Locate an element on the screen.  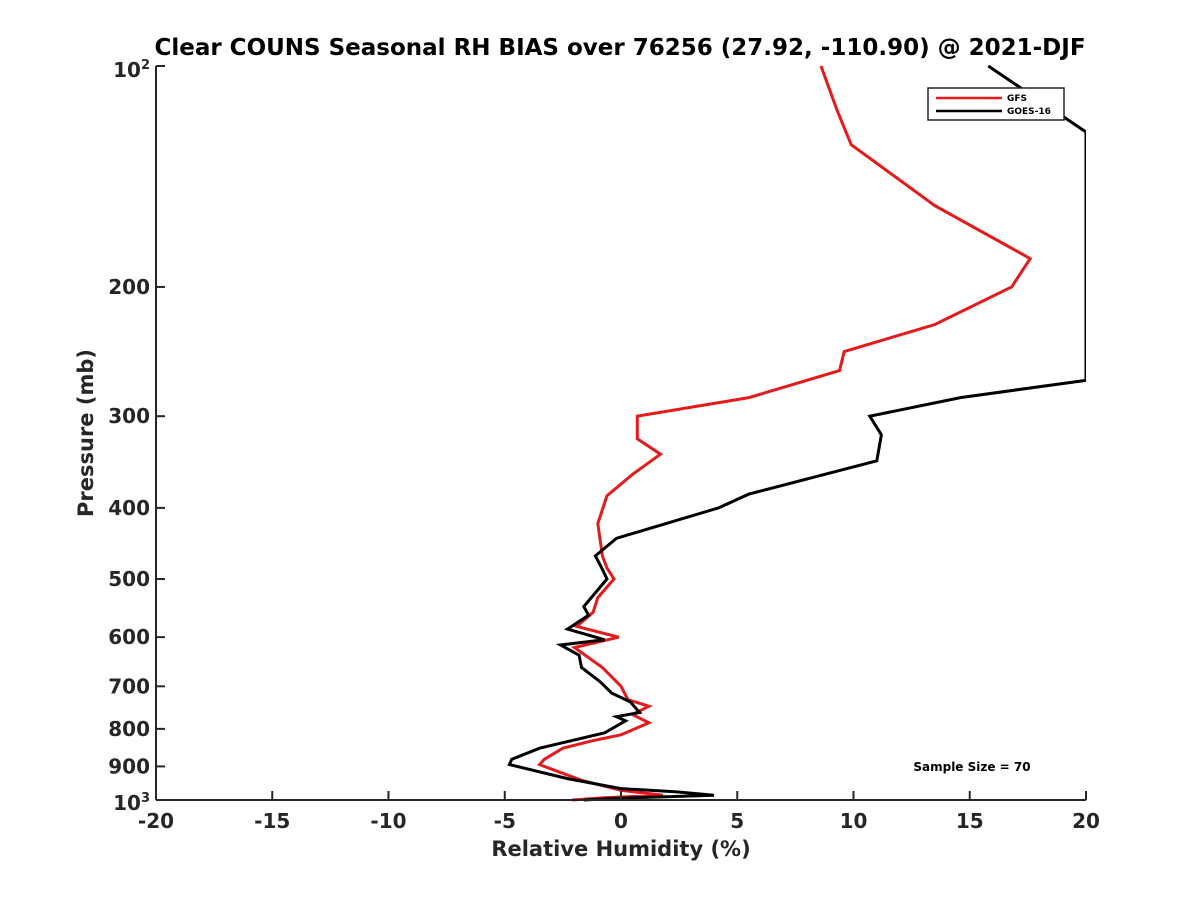
x-tick-label: -20 is located at coordinates (156, 821).